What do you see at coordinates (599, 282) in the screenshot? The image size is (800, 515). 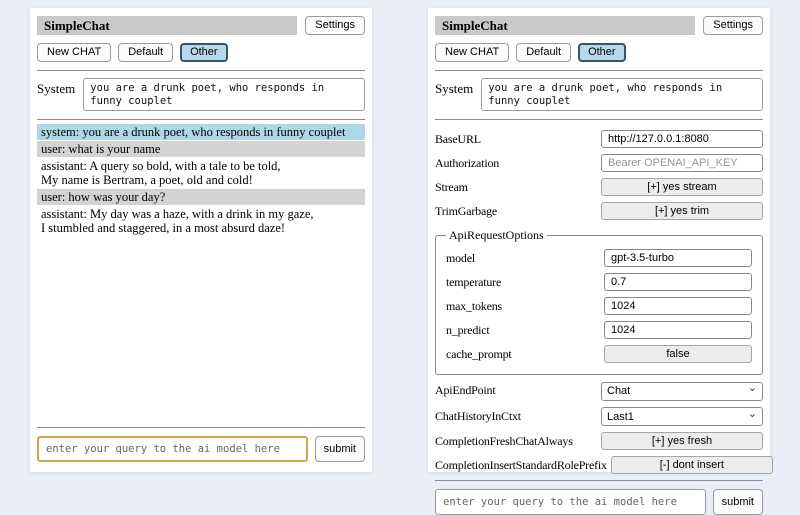 I see `setting-row-temperature: temperature` at bounding box center [599, 282].